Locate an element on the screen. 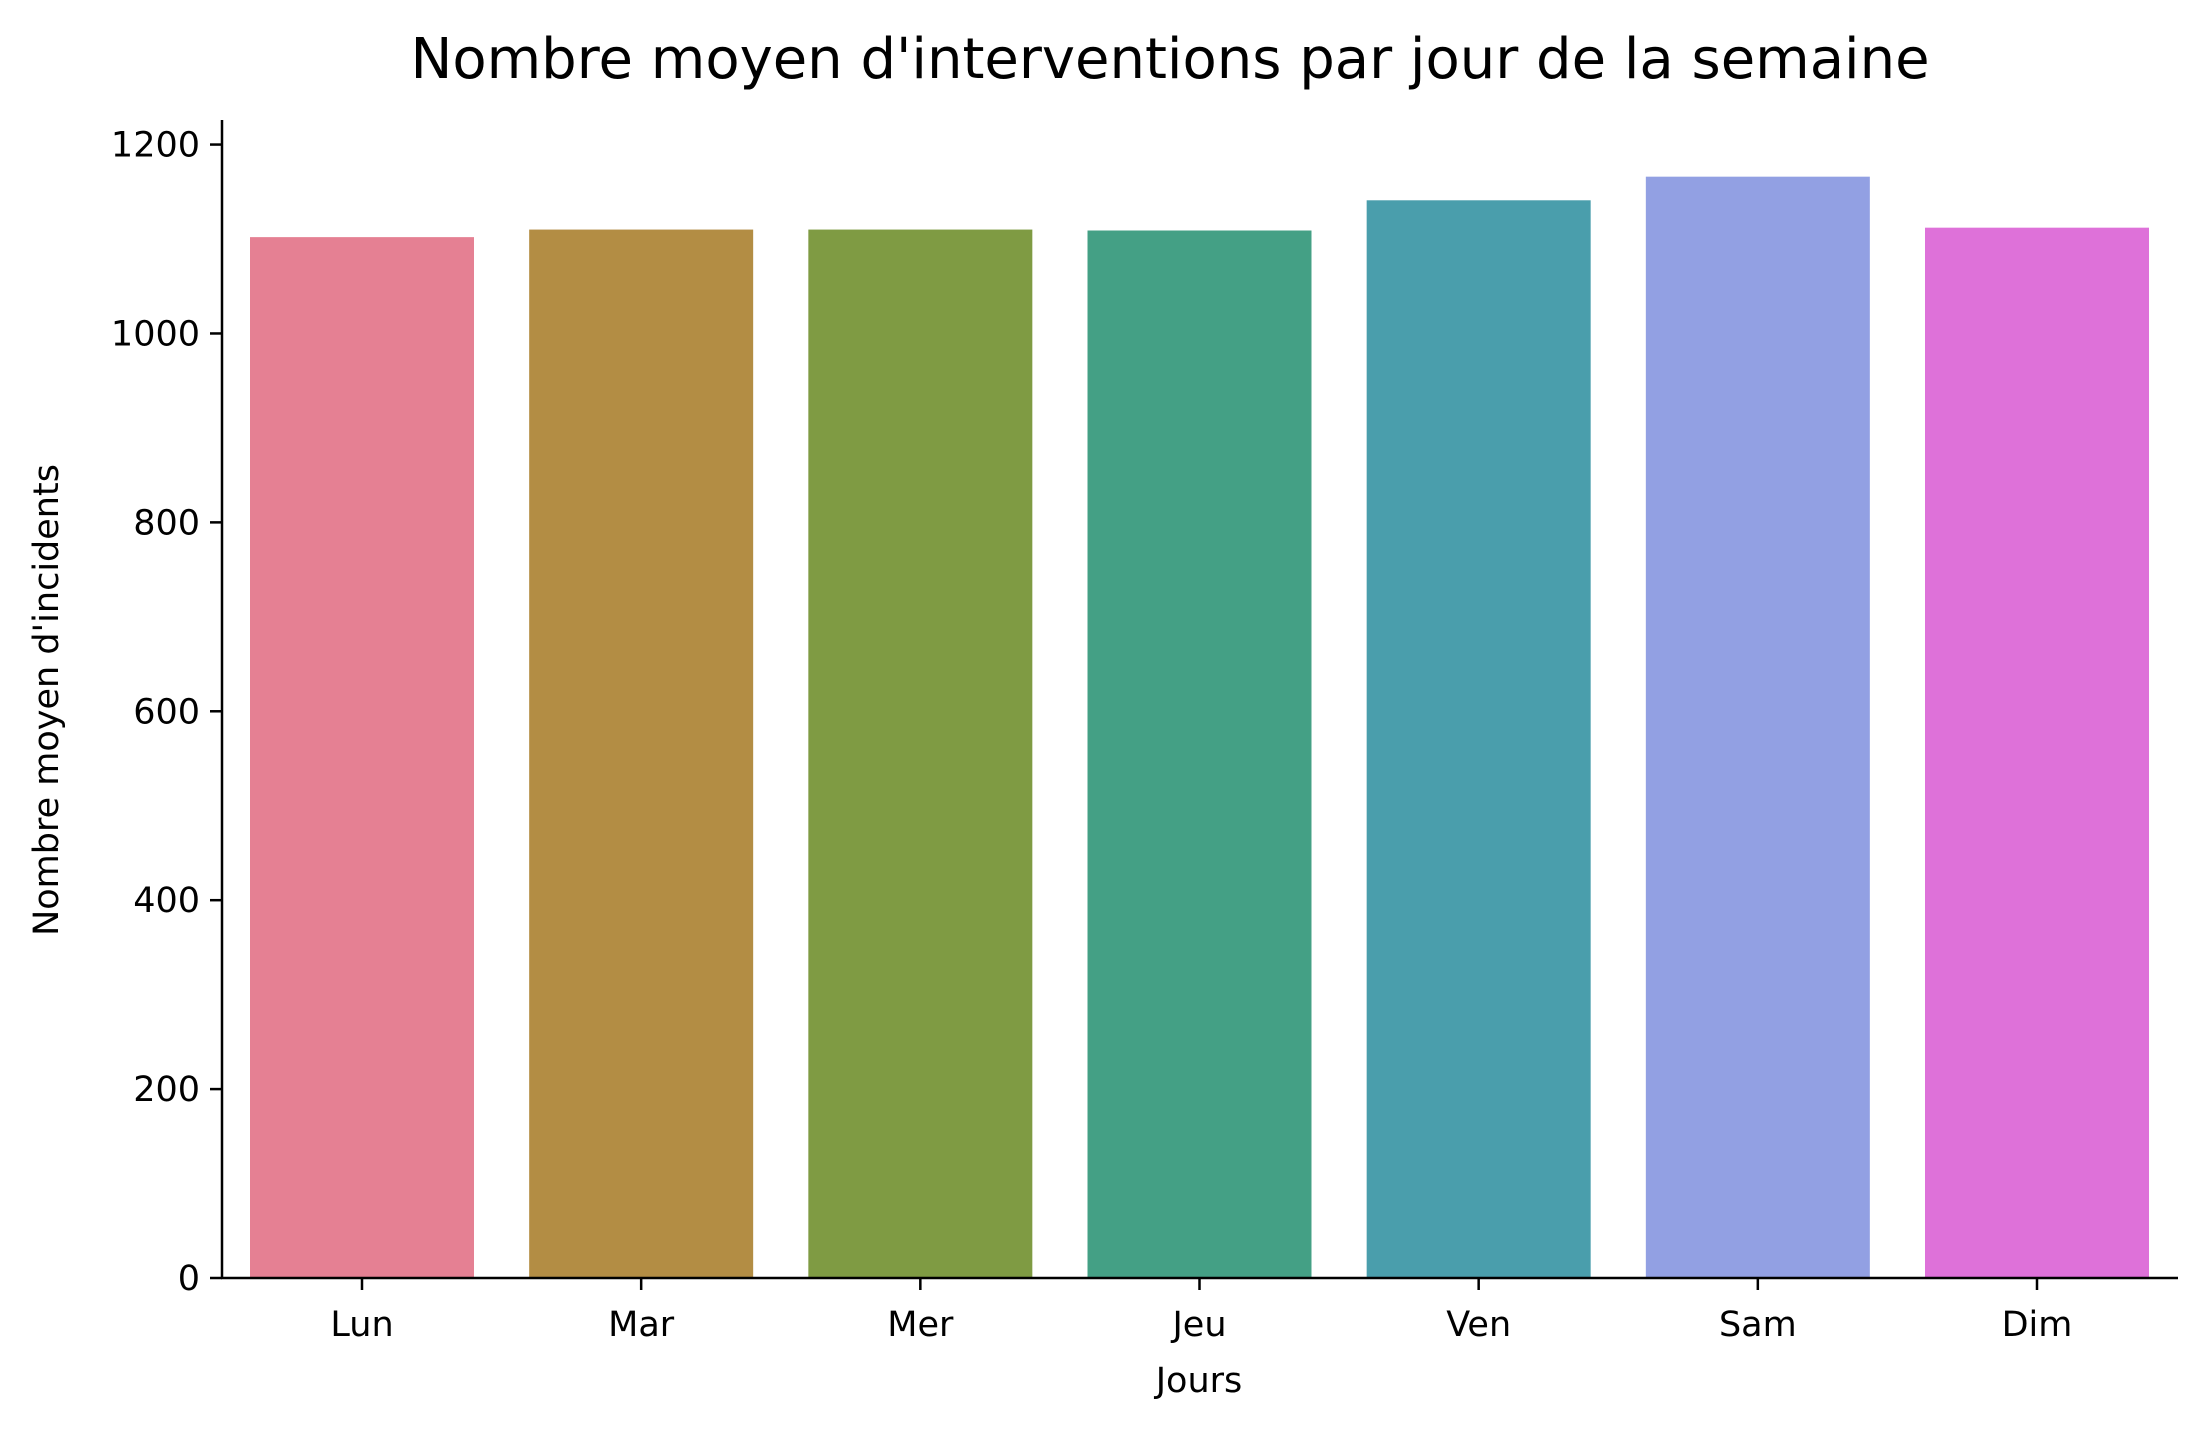 The image size is (2199, 1433). y-ticks: 0 200 400 600 800 1000 1200 is located at coordinates (166, 712).